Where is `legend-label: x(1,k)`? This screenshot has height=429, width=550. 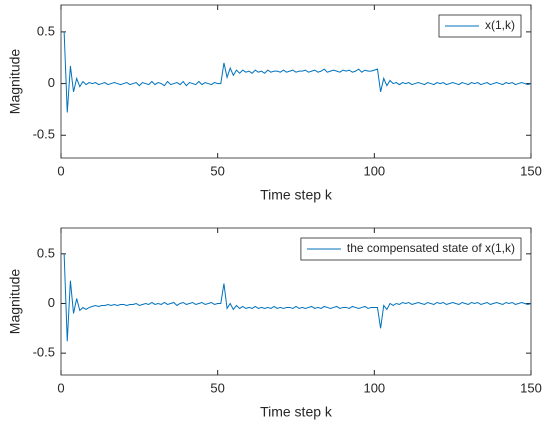 legend-label: x(1,k) is located at coordinates (500, 25).